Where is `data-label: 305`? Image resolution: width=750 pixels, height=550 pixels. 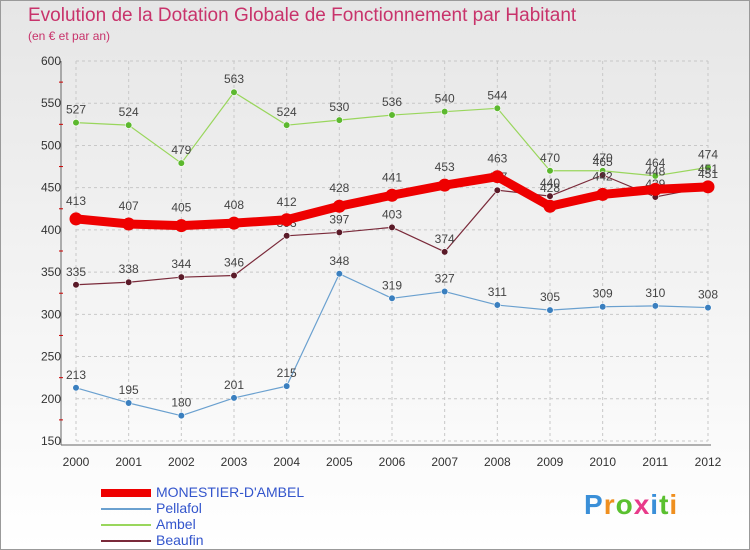 data-label: 305 is located at coordinates (550, 297).